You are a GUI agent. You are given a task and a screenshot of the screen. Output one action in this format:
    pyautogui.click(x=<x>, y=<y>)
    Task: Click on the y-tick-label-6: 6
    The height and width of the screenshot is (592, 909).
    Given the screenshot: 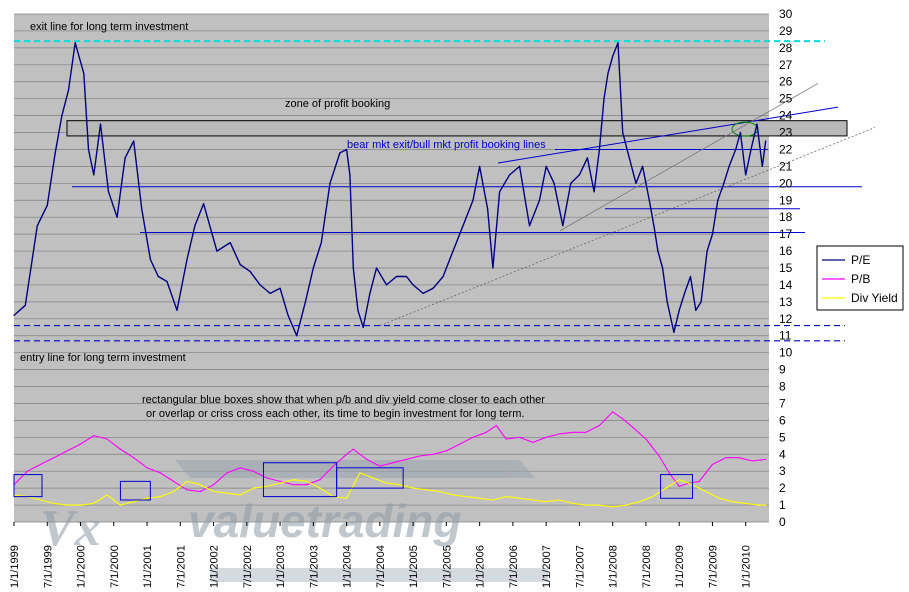 What is the action you would take?
    pyautogui.click(x=782, y=420)
    